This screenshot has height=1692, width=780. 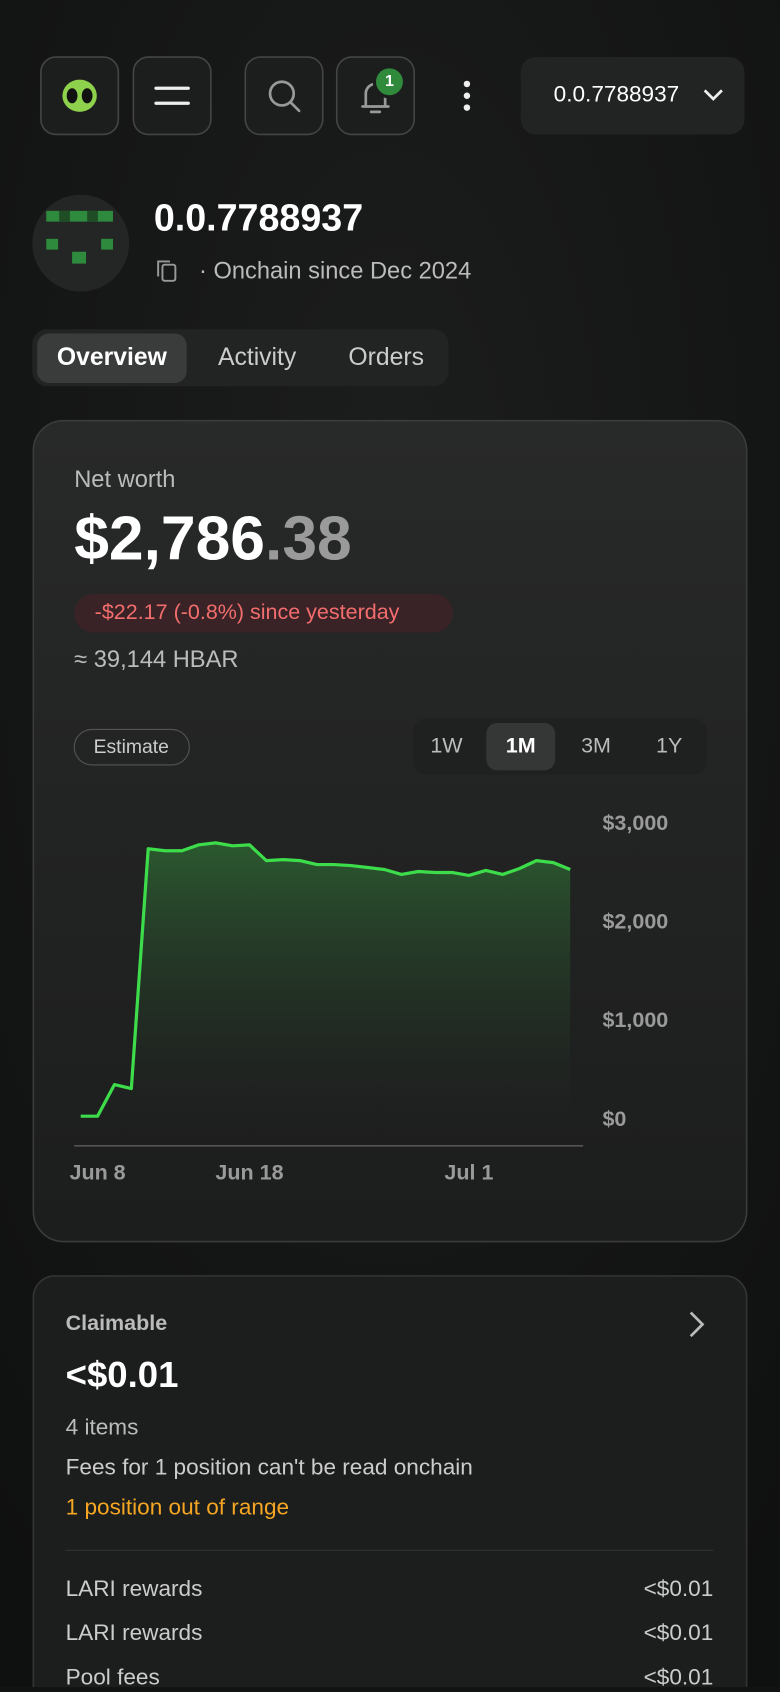 I want to click on claimable-amount: <$0.01, so click(x=122, y=1374).